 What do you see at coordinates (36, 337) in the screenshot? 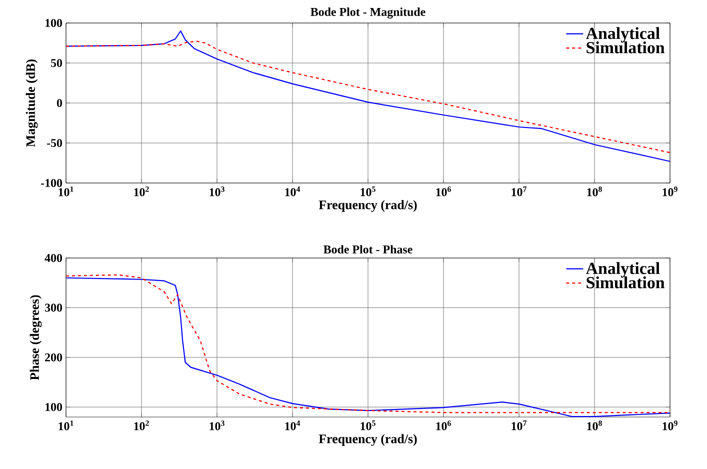
I see `y-axis-title: Phase (degrees)` at bounding box center [36, 337].